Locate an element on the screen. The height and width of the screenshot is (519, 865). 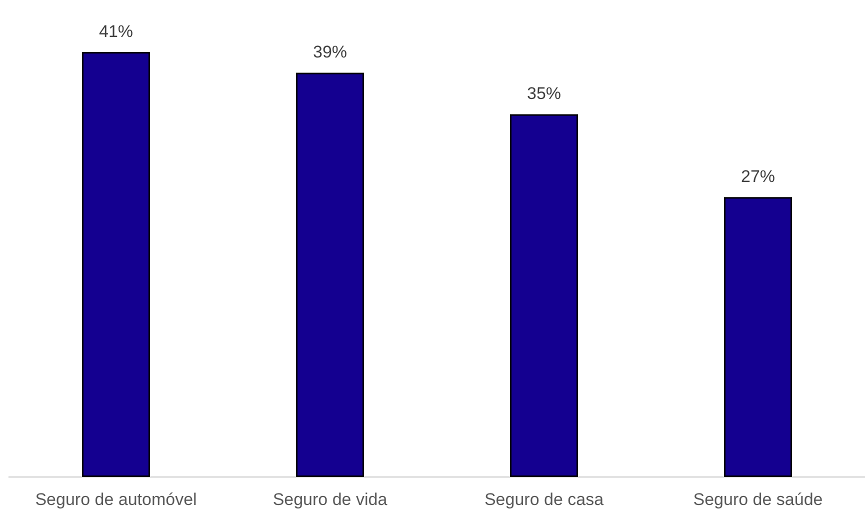
x-tick-label: Seguro de vida is located at coordinates (330, 499).